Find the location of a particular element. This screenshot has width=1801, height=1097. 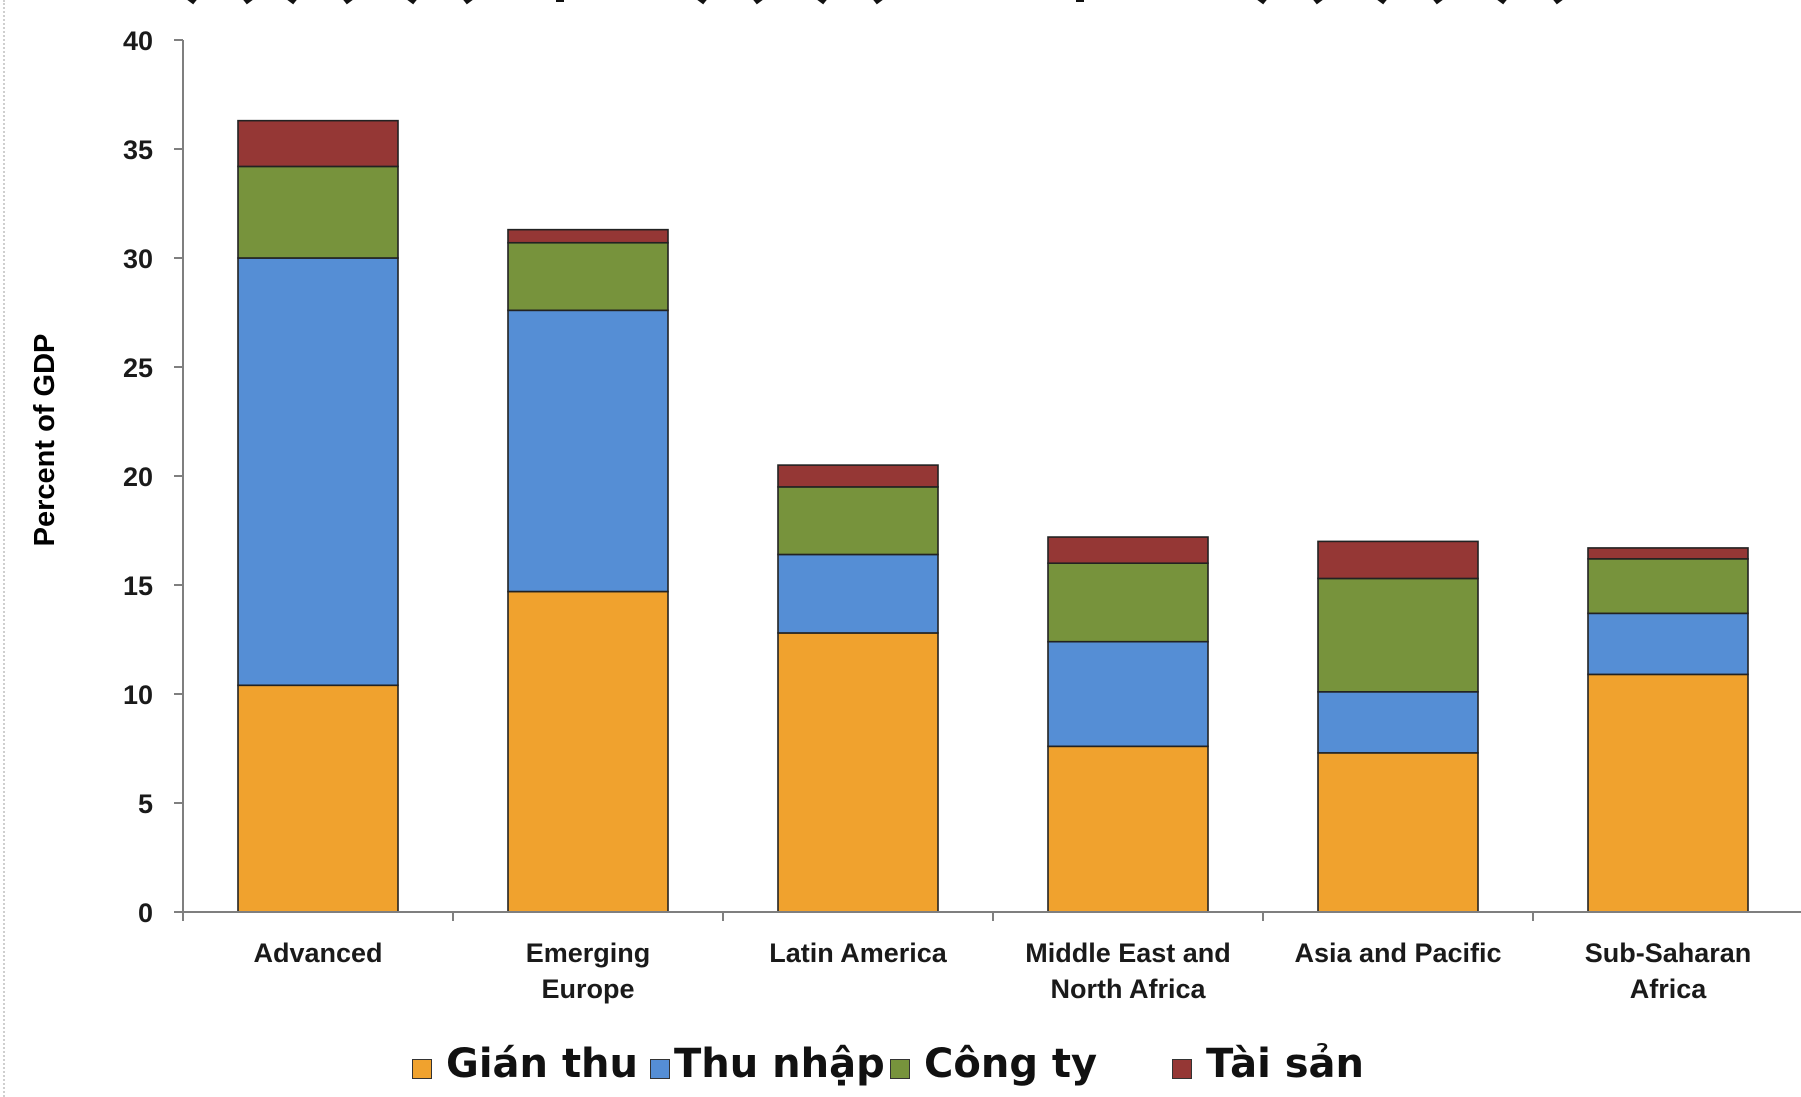

y-tick-label: 25 is located at coordinates (138, 368).